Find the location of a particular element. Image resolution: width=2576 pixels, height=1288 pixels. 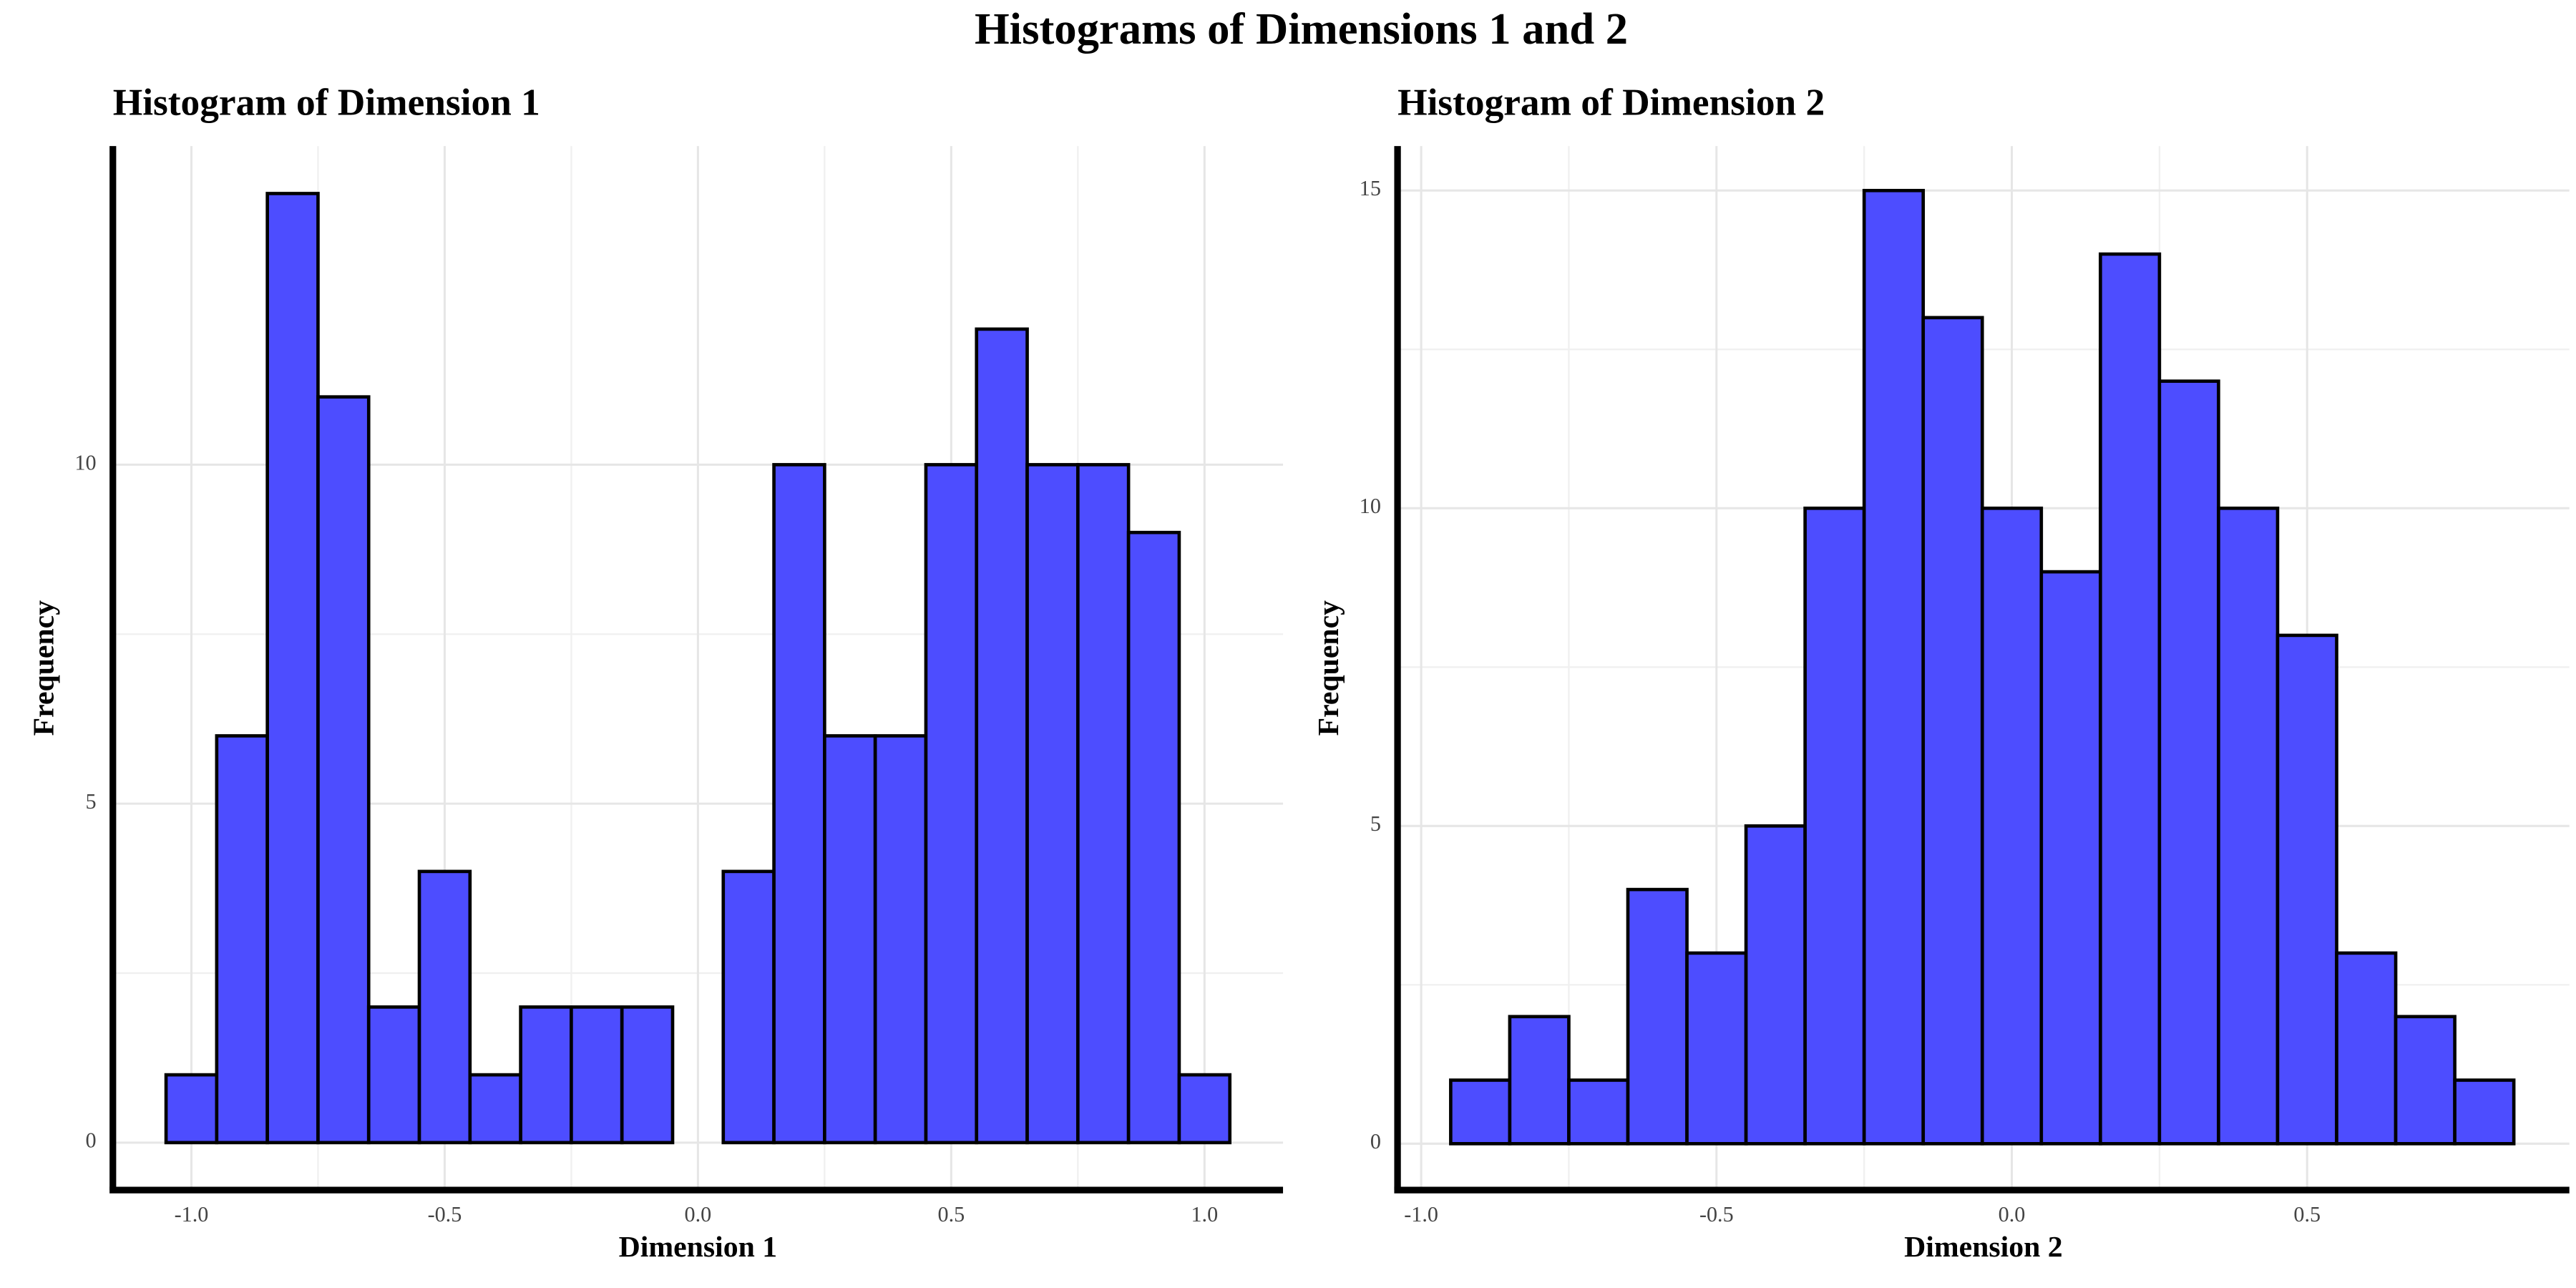

panel-title: Histogram of Dimension 1 is located at coordinates (326, 102).